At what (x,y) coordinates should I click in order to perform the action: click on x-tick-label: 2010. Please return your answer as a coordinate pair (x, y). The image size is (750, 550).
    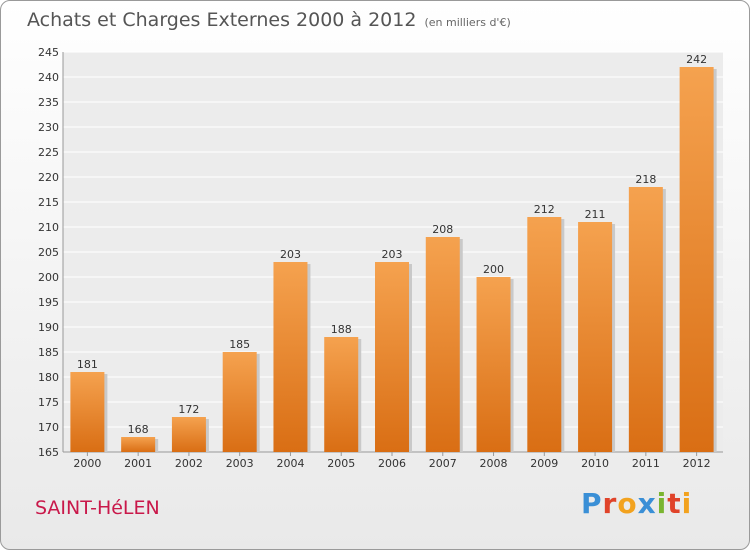
    Looking at the image, I should click on (595, 463).